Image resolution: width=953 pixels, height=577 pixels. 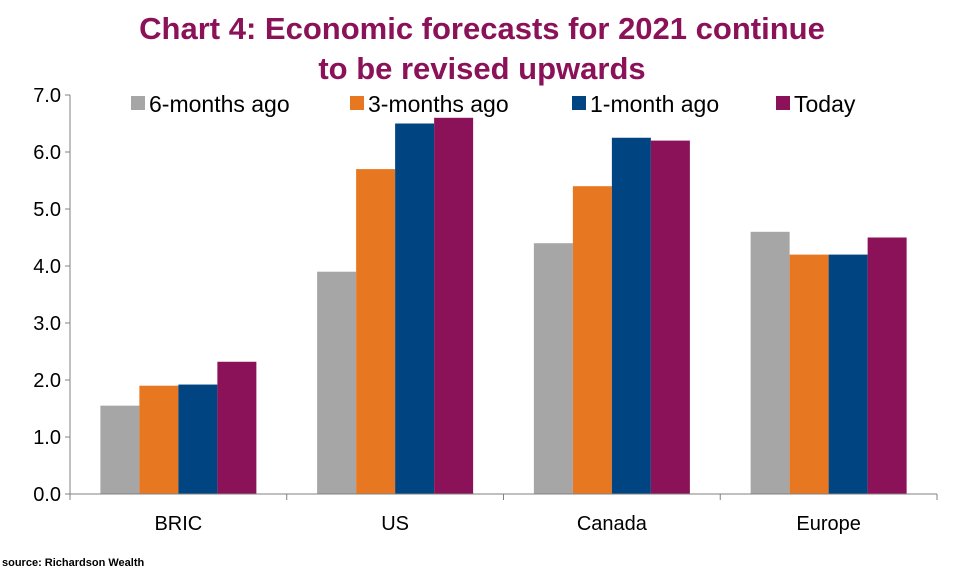 What do you see at coordinates (73, 563) in the screenshot?
I see `source-note: source: Richardson Wealth` at bounding box center [73, 563].